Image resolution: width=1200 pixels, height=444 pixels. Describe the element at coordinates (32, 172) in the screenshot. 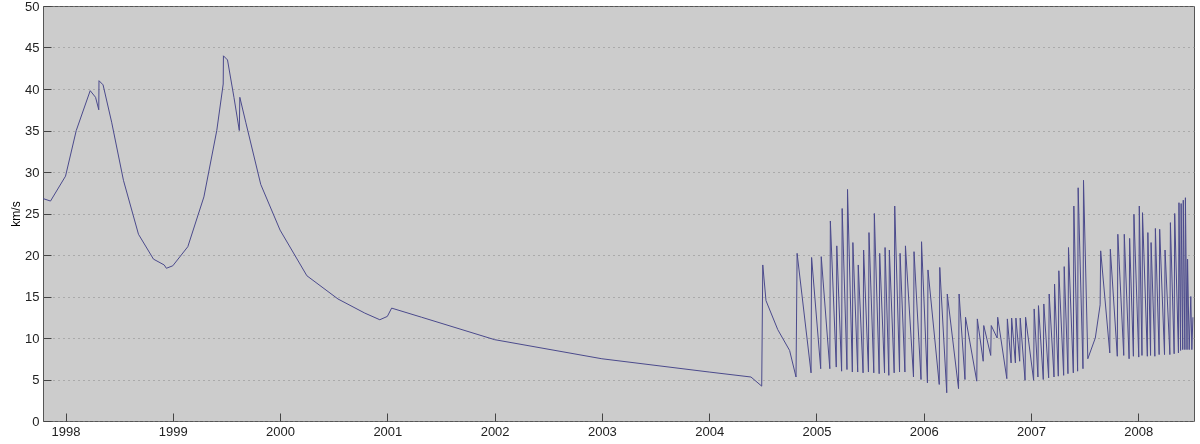

I see `y-tick-label: 30` at that location.